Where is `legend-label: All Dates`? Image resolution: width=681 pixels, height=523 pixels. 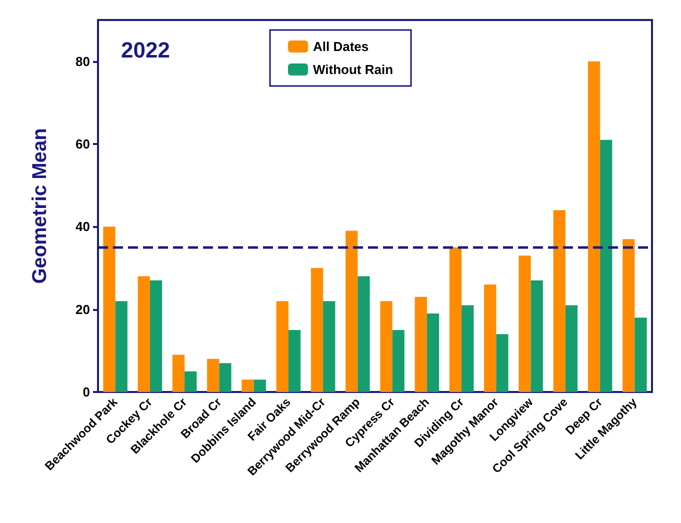 legend-label: All Dates is located at coordinates (340, 46).